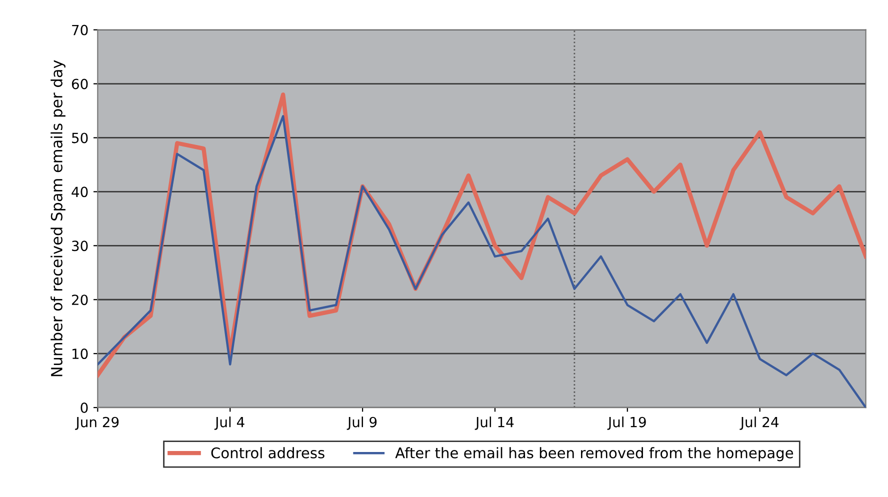 The image size is (888, 497). What do you see at coordinates (594, 454) in the screenshot?
I see `legend-label: After the email has been removed from the homepage` at bounding box center [594, 454].